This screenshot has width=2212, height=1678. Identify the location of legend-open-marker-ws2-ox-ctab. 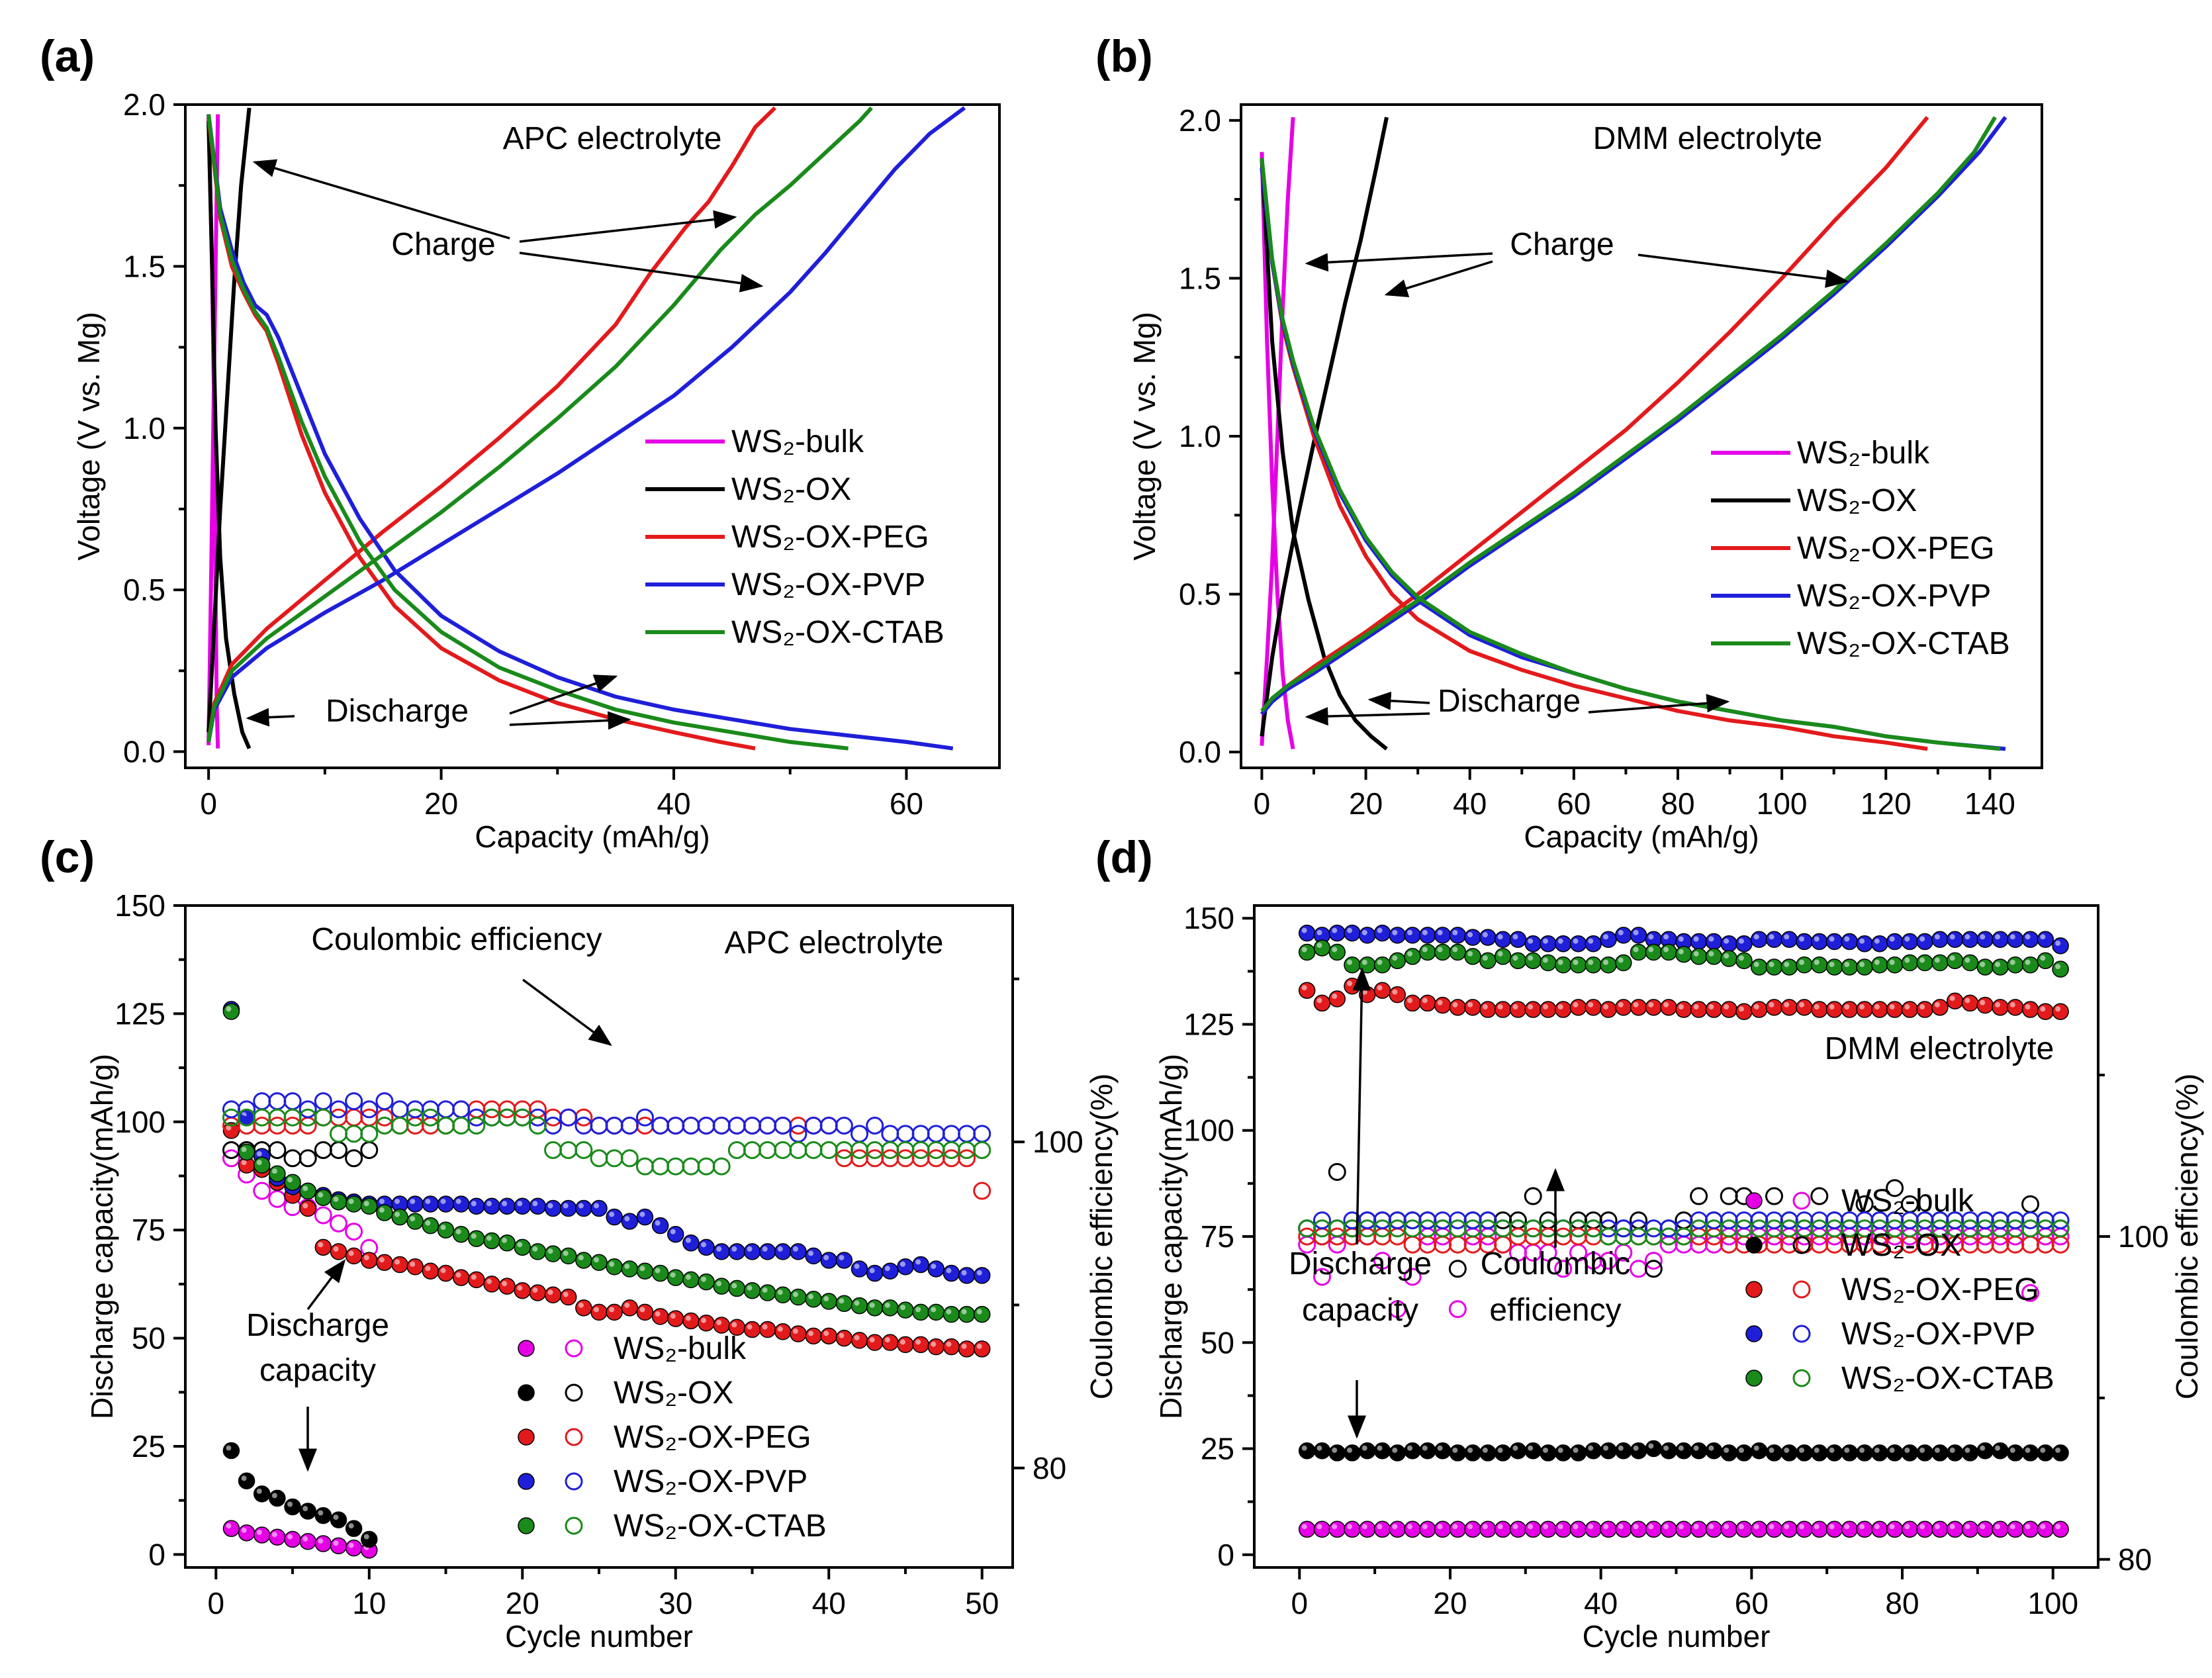
(574, 1526).